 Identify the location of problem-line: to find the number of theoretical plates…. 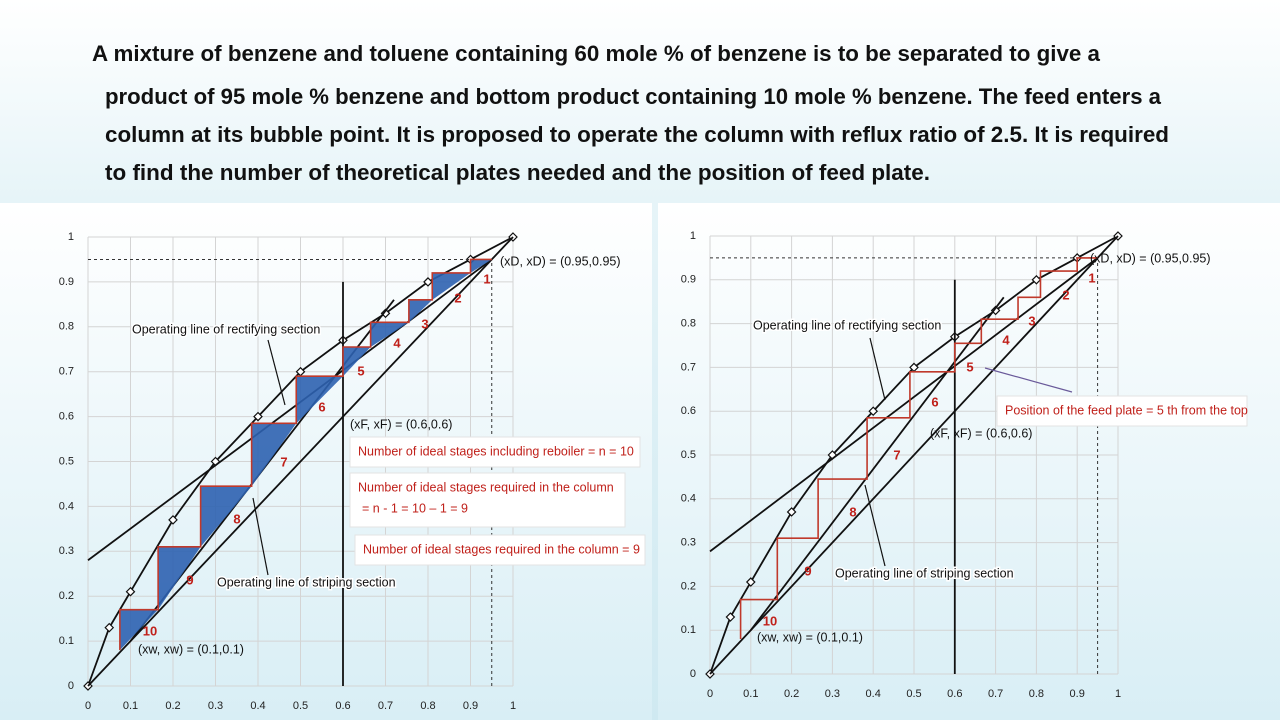
(517, 172).